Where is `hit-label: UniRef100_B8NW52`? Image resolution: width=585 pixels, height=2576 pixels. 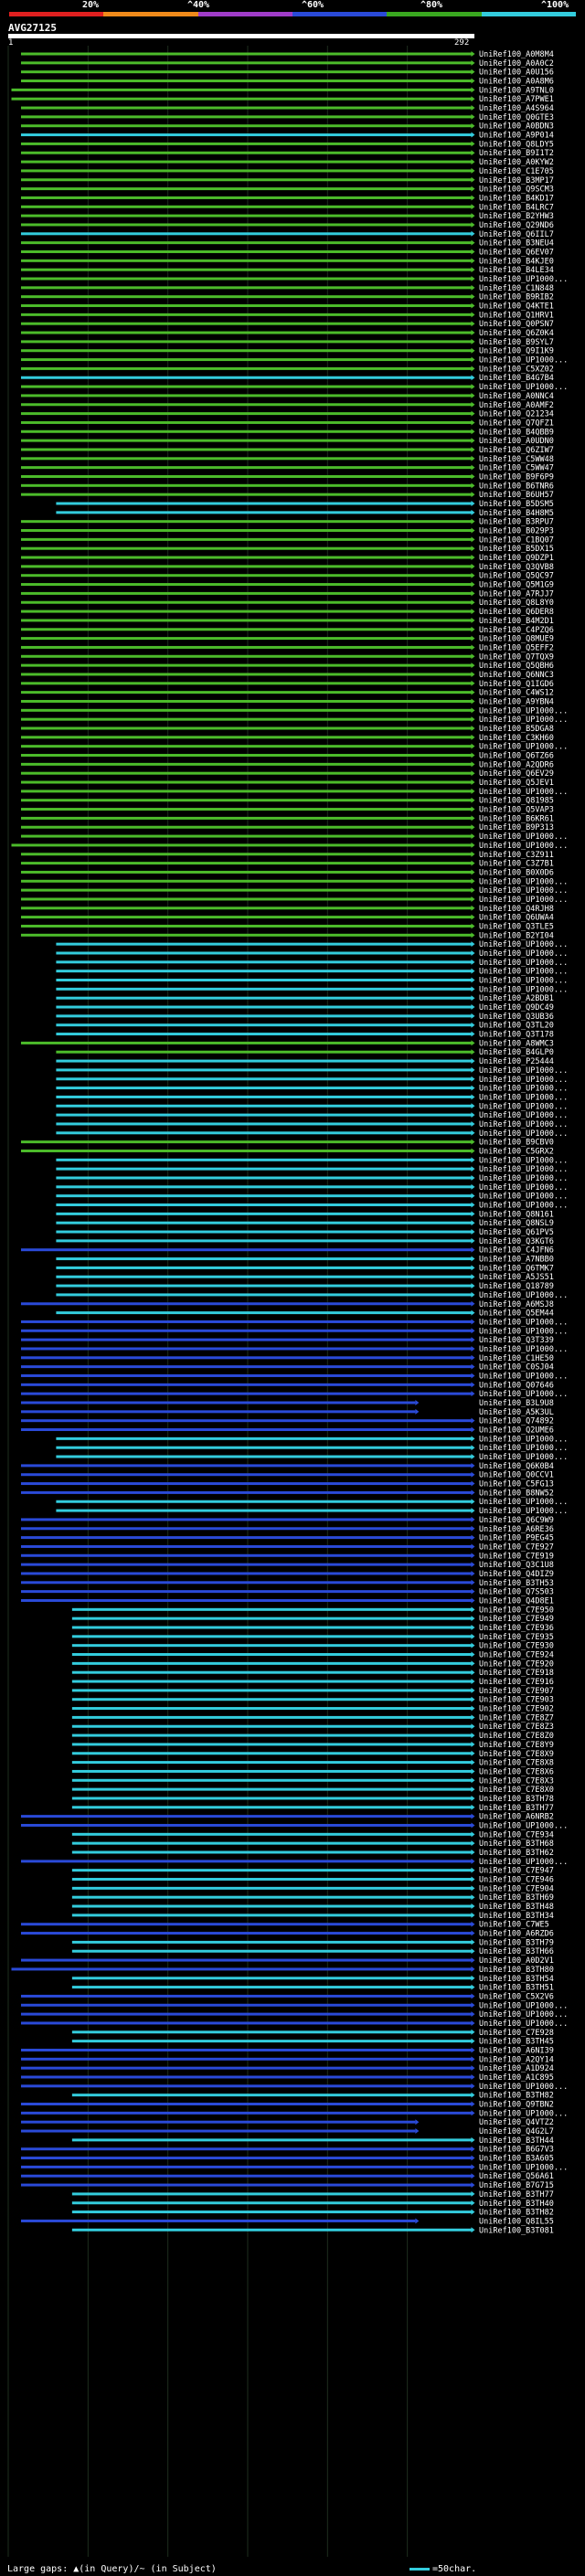
hit-label: UniRef100_B8NW52 is located at coordinates (516, 1493).